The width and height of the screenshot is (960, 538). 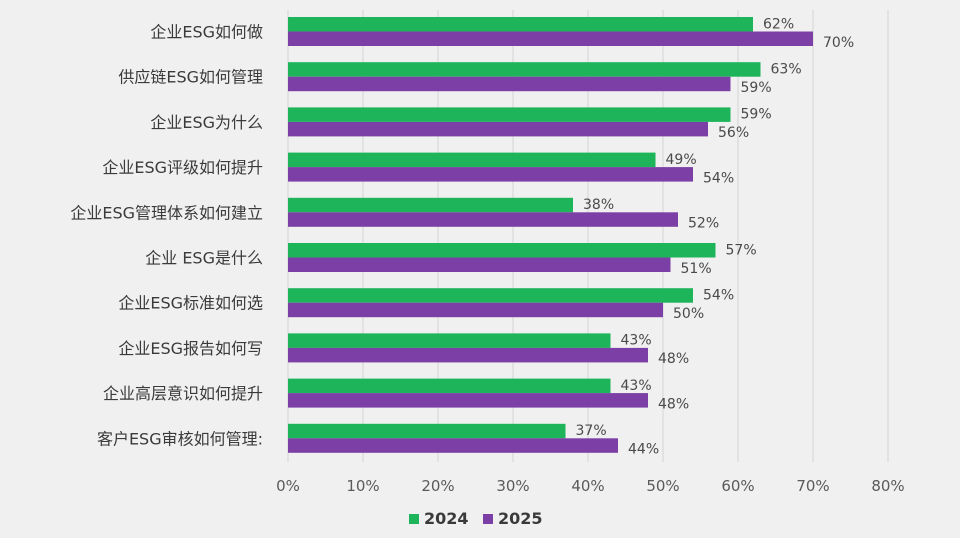 What do you see at coordinates (756, 88) in the screenshot?
I see `data-label-2025: 59%` at bounding box center [756, 88].